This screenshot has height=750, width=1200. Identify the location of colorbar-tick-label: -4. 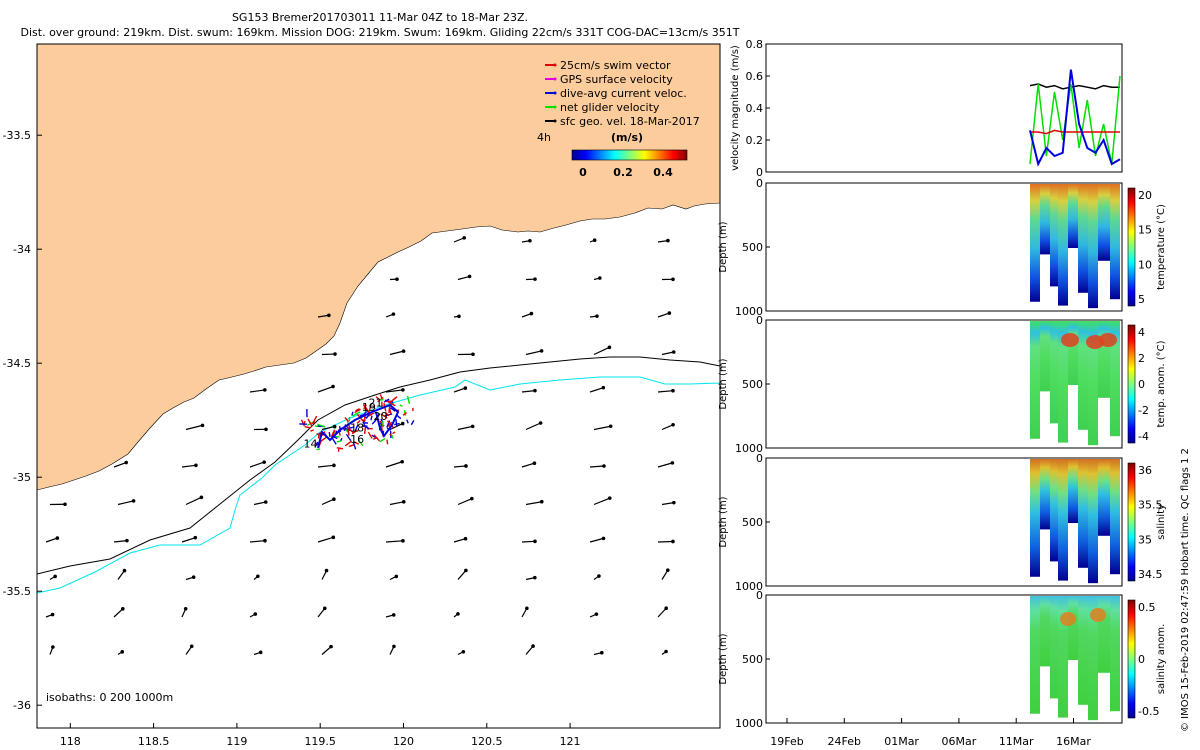
(1143, 436).